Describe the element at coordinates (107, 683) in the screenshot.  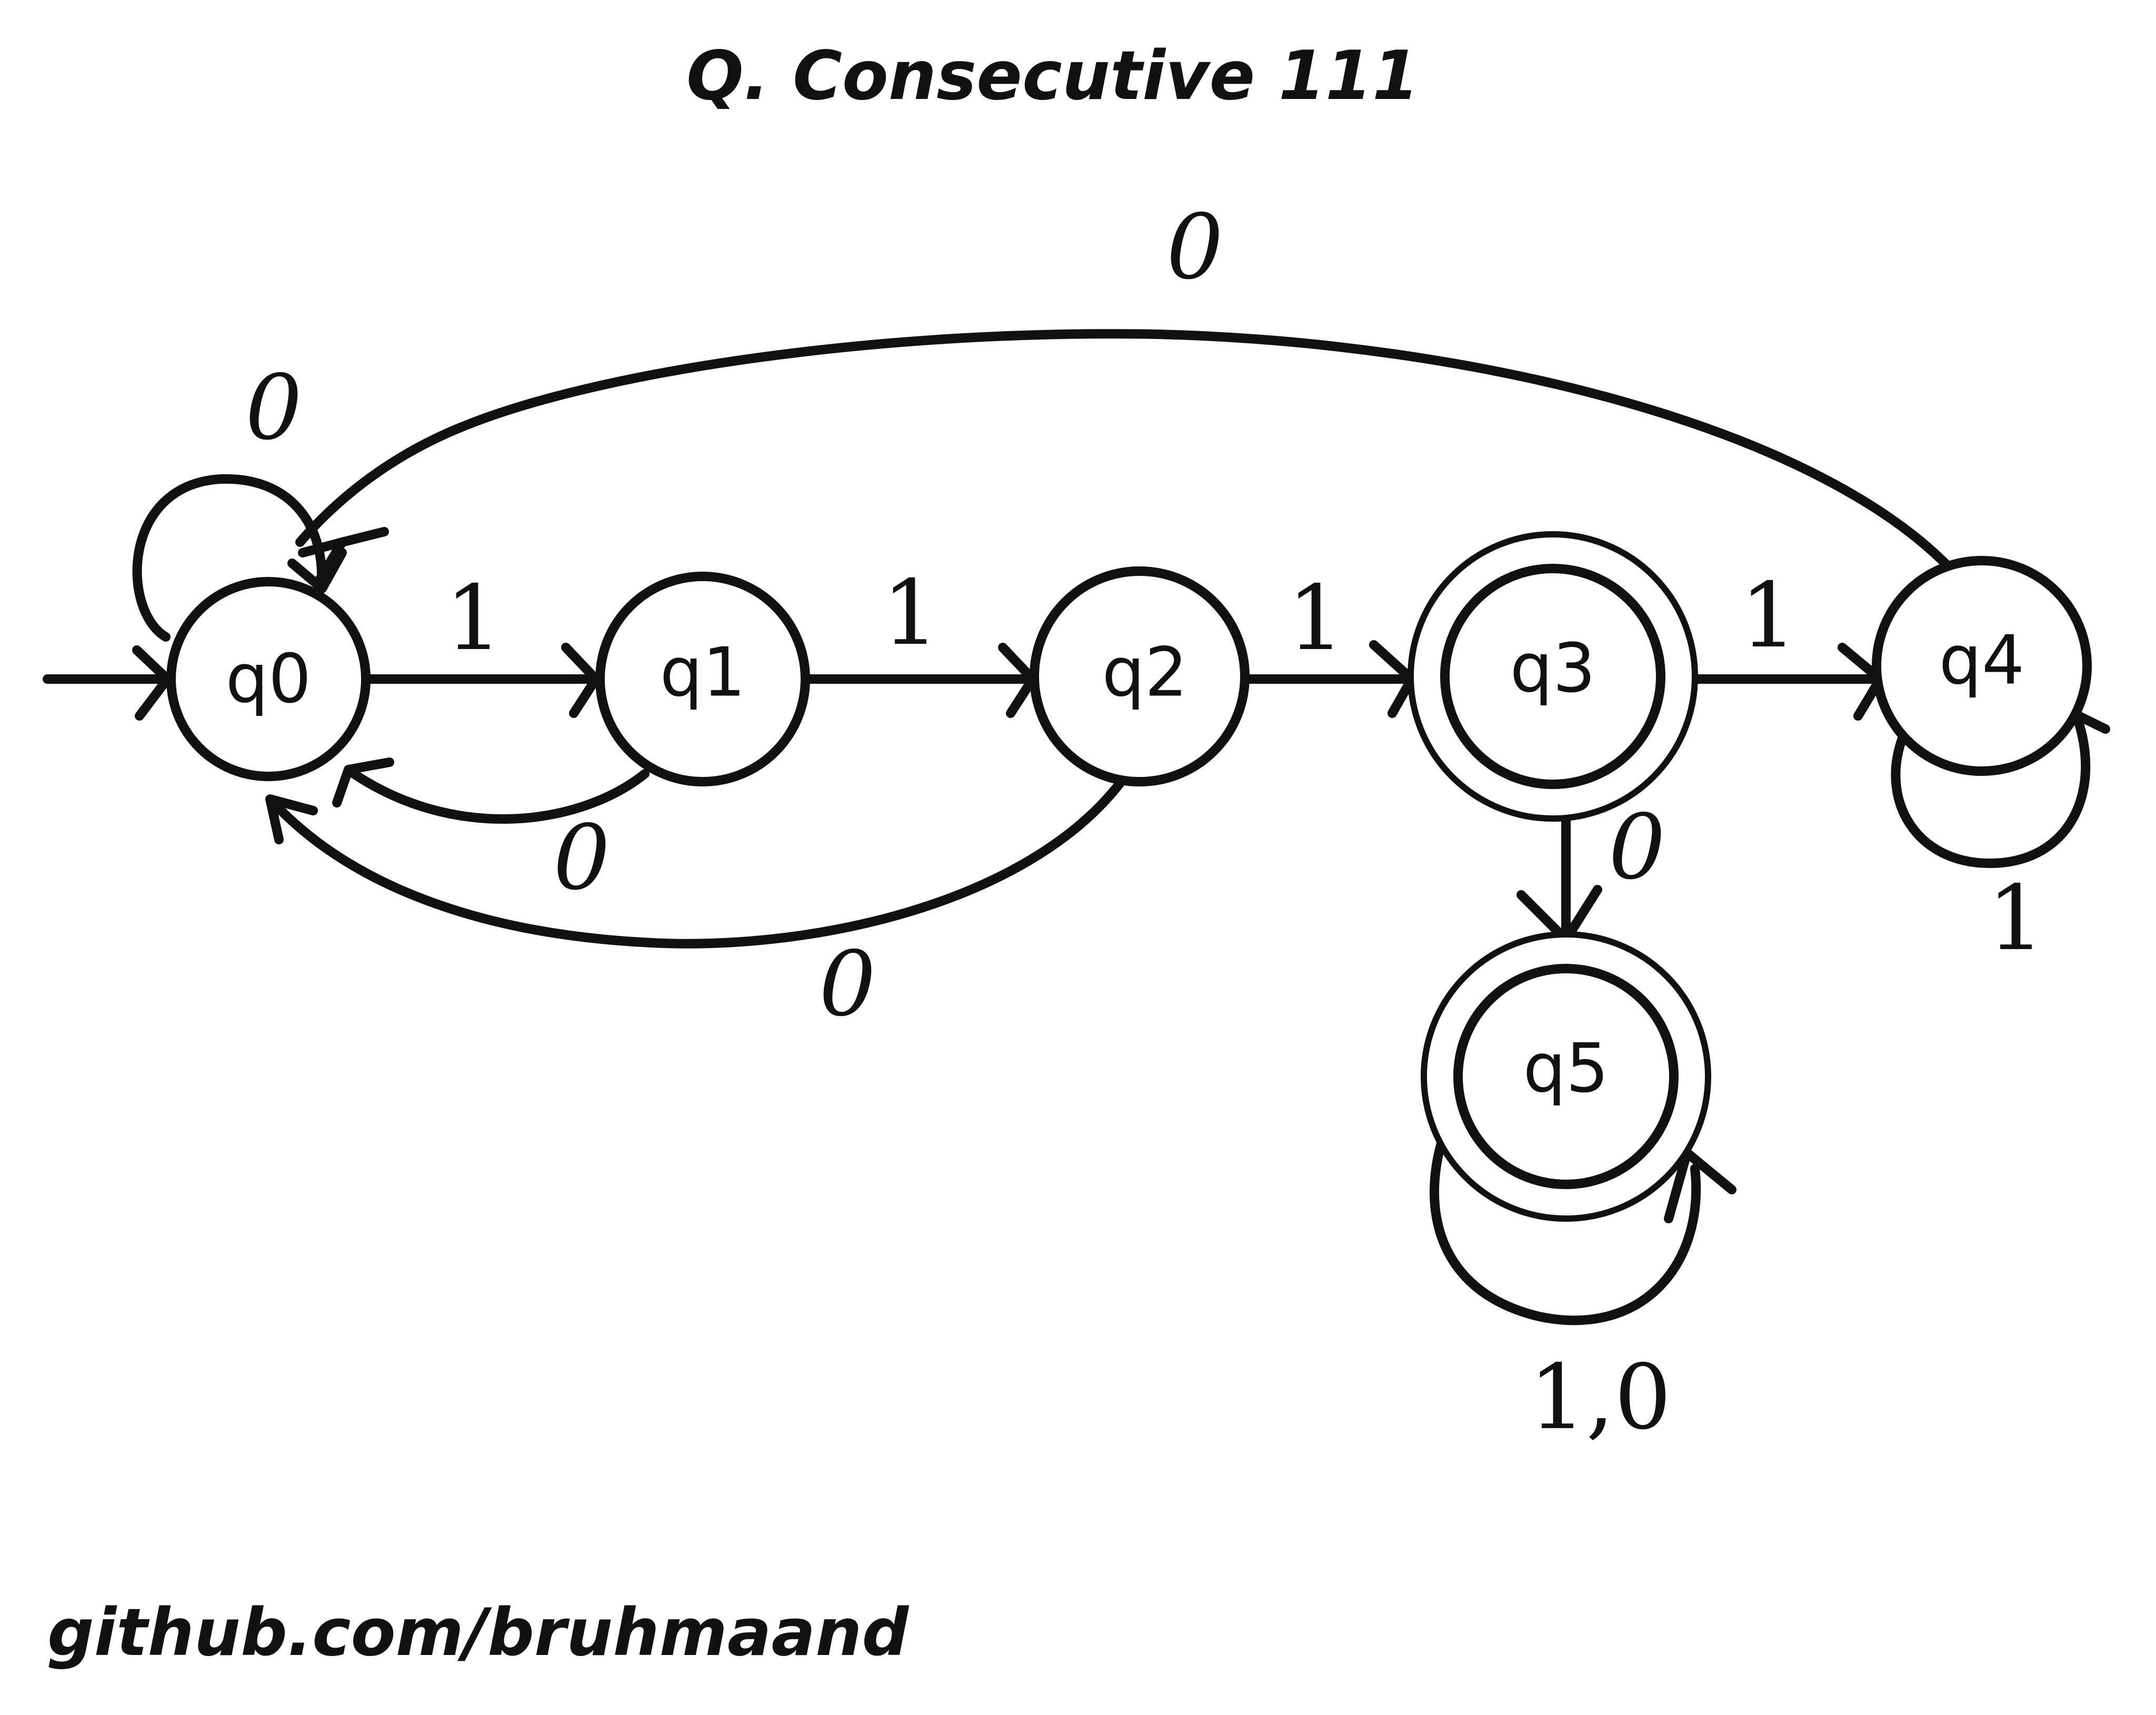
I see `start-arrow` at that location.